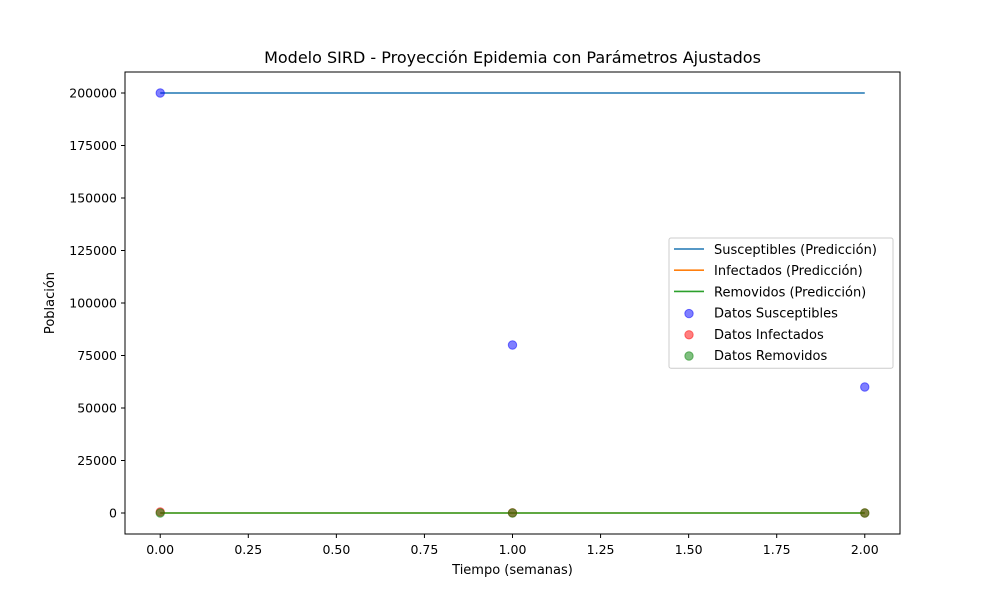 The width and height of the screenshot is (1000, 600). What do you see at coordinates (93, 303) in the screenshot?
I see `y-tick-label: 100000` at bounding box center [93, 303].